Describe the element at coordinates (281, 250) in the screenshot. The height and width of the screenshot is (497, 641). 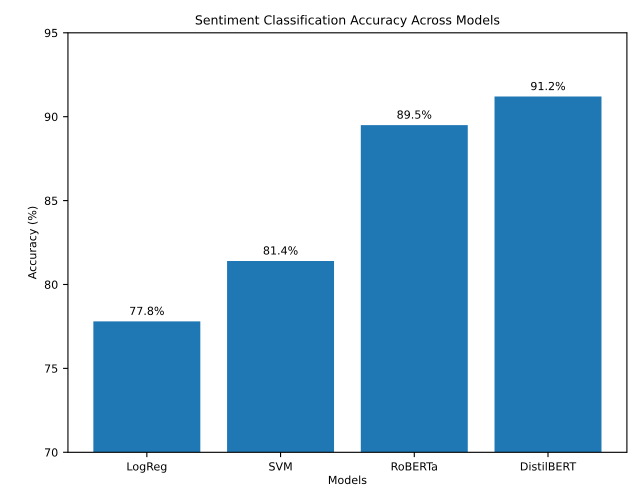
I see `data-label: 81.4%` at that location.